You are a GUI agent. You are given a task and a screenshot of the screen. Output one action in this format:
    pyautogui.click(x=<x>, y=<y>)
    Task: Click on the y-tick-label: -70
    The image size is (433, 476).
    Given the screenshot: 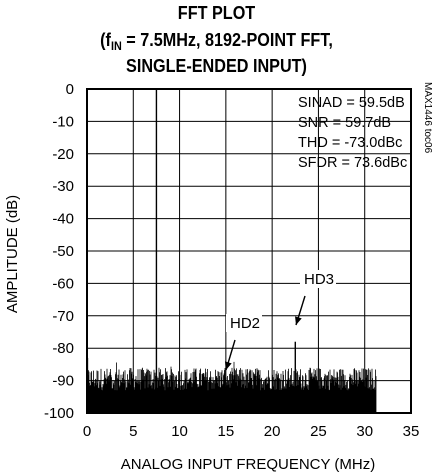 What is the action you would take?
    pyautogui.click(x=63, y=316)
    